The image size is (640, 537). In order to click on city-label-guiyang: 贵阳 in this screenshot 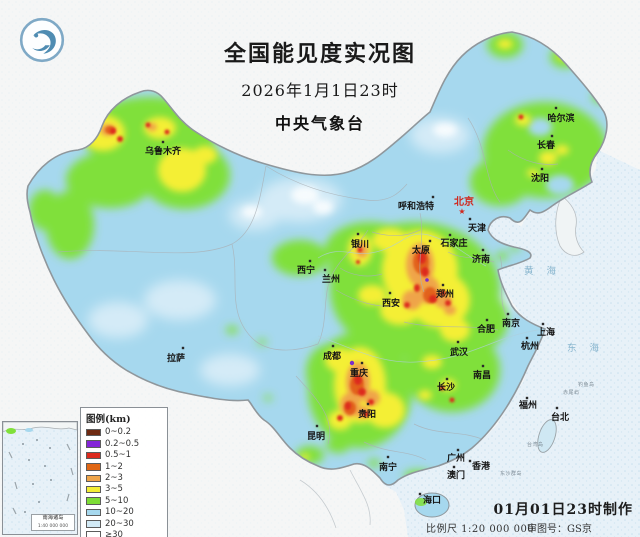, I will do `click(367, 414)`.